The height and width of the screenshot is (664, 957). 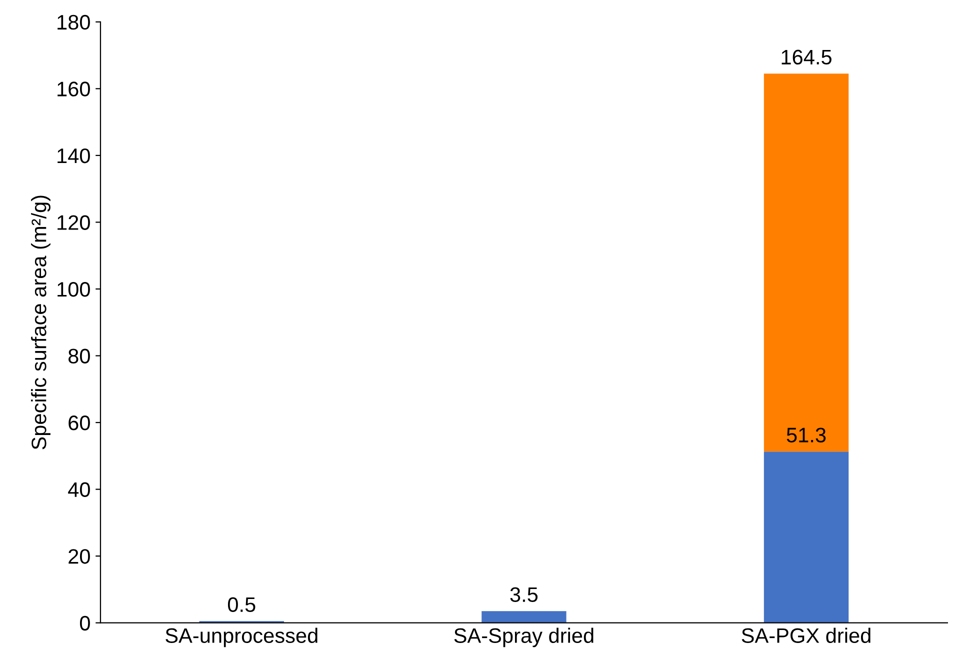 I want to click on total-label: 164.5, so click(x=807, y=57).